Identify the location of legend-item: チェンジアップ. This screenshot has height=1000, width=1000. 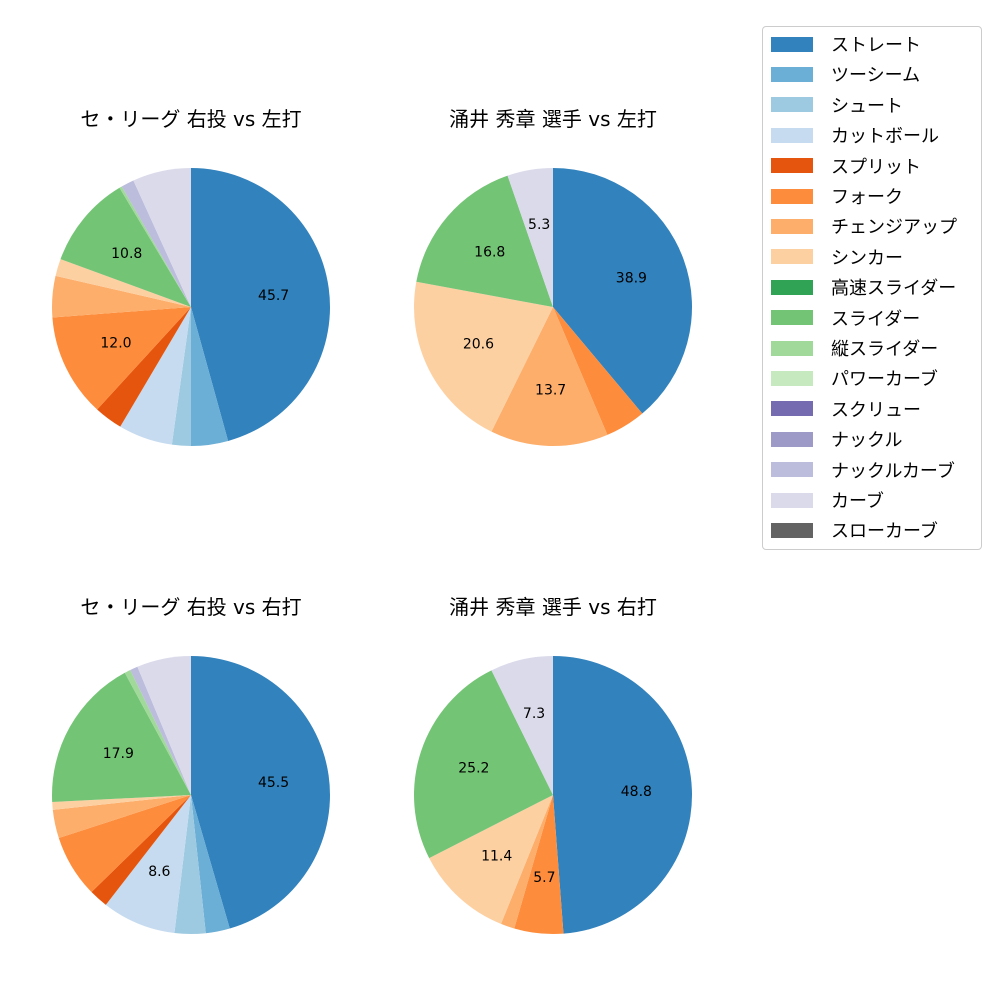
(864, 227).